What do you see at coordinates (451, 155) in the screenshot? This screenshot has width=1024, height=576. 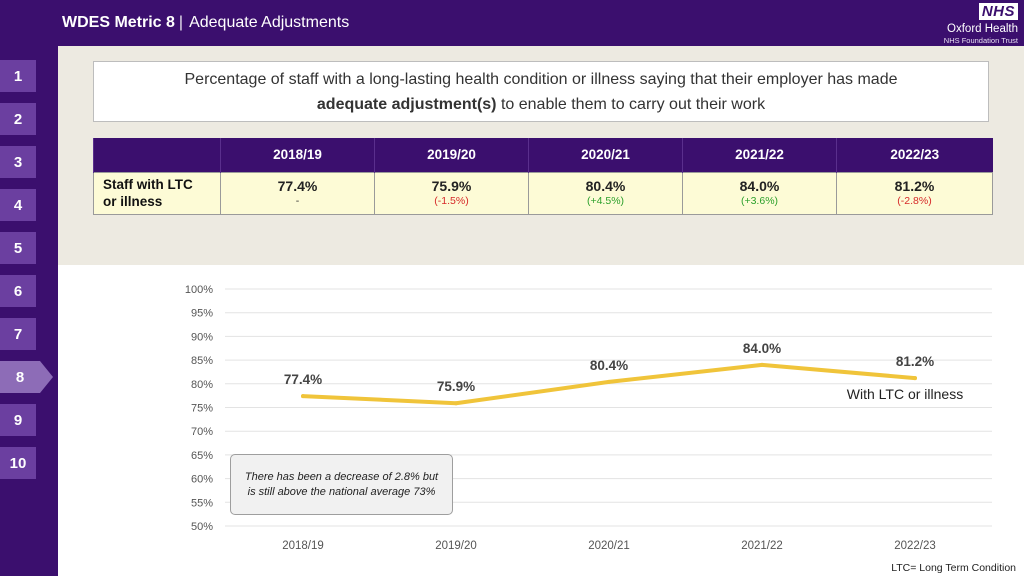 I see `table-header: 2019/20` at bounding box center [451, 155].